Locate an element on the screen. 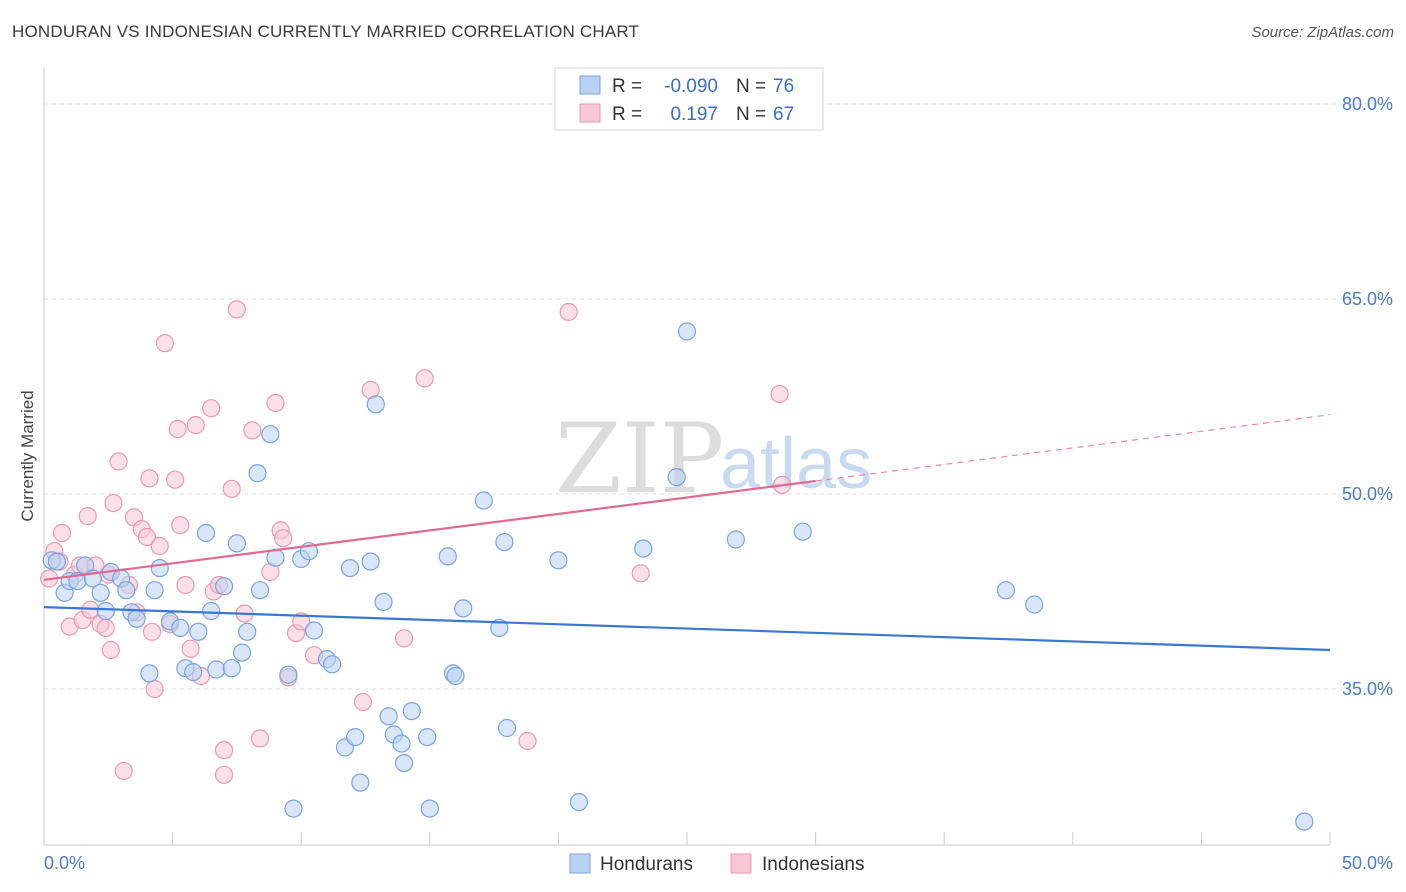 This screenshot has height=892, width=1406. x-tick-label-min: 0.0% is located at coordinates (64, 863).